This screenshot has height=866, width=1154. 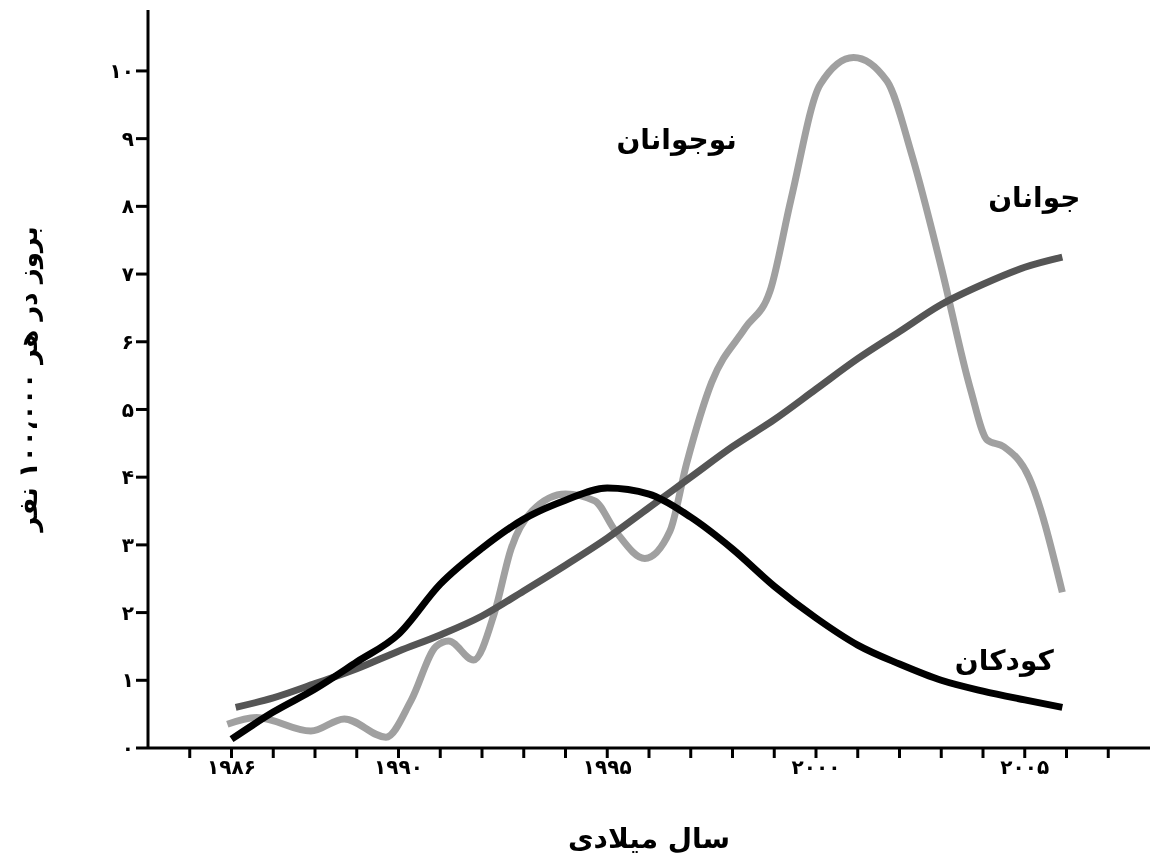 I want to click on x-tick-label: ۱۹۹۵, so click(x=607, y=767).